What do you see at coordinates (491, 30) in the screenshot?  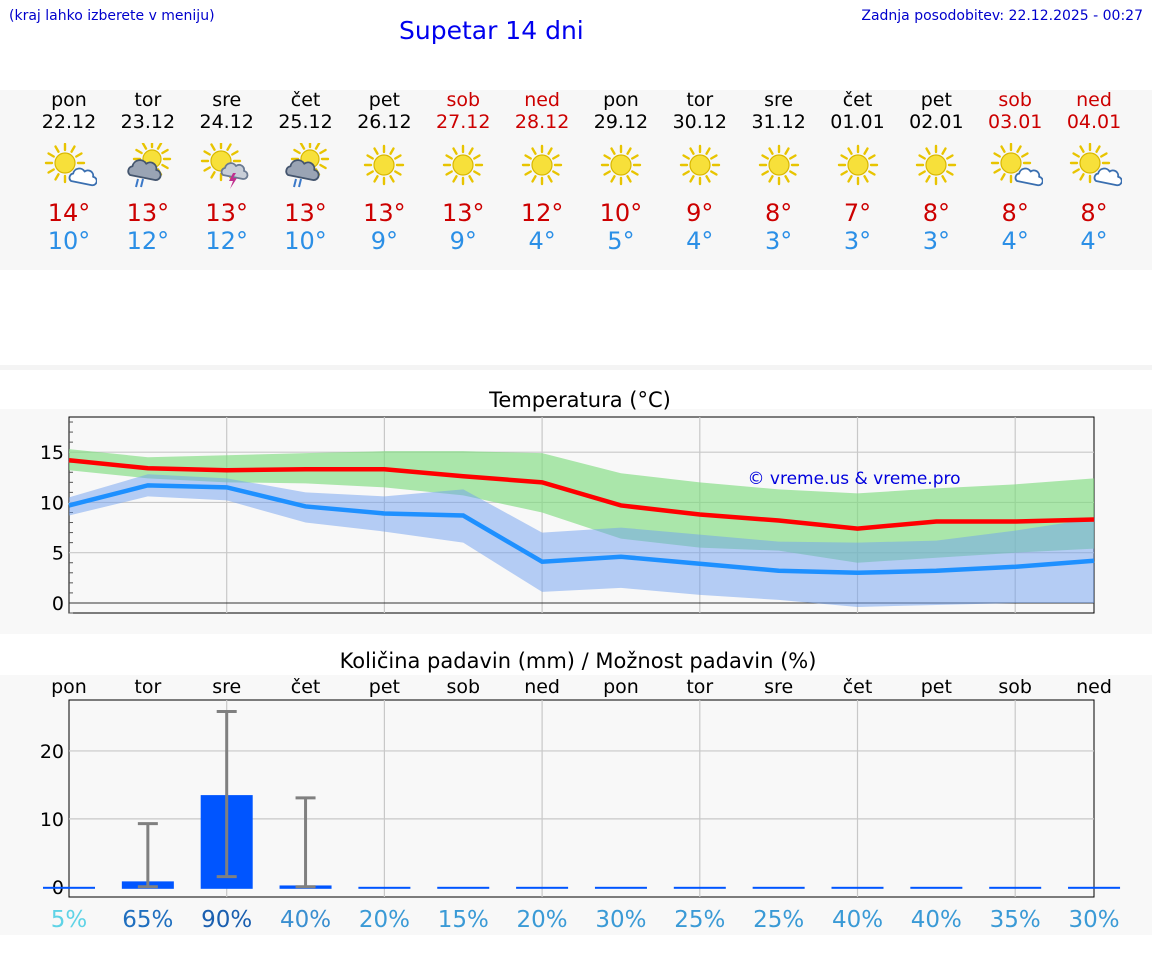 I see `page-title: Supetar 14 dni` at bounding box center [491, 30].